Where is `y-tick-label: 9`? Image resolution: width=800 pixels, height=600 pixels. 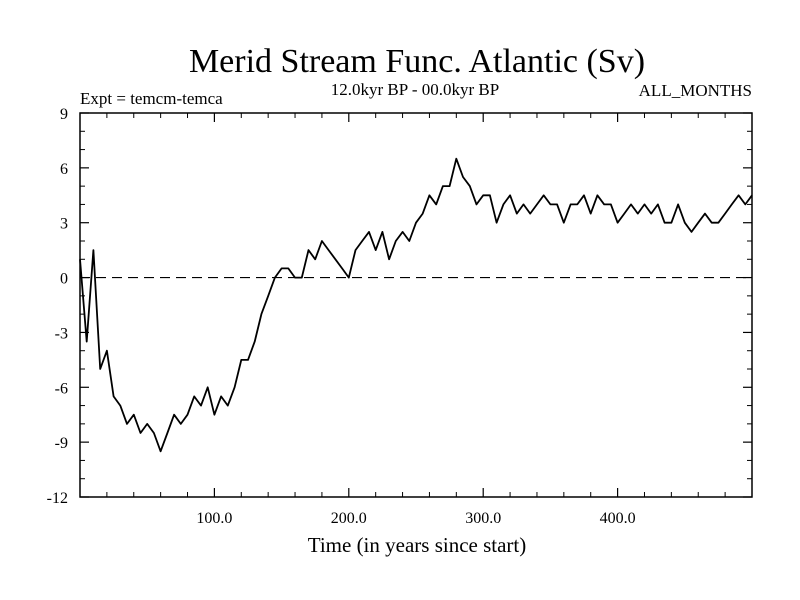 y-tick-label: 9 is located at coordinates (64, 114).